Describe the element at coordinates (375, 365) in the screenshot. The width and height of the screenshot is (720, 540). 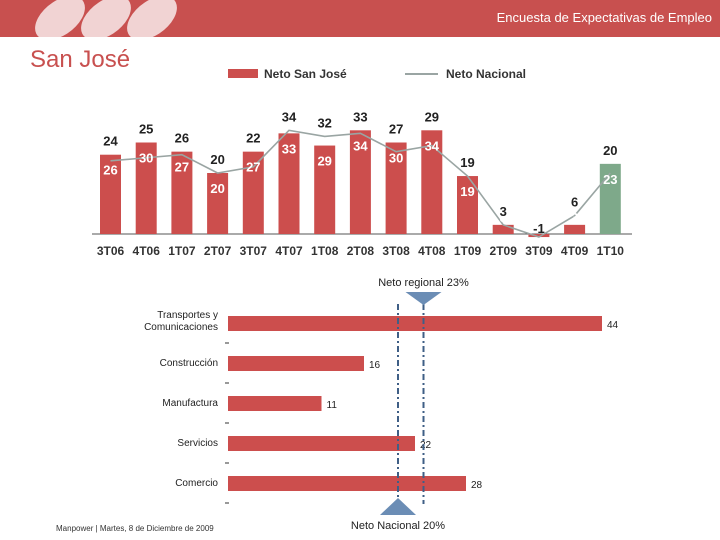
I see `sector-value-label: 16` at that location.